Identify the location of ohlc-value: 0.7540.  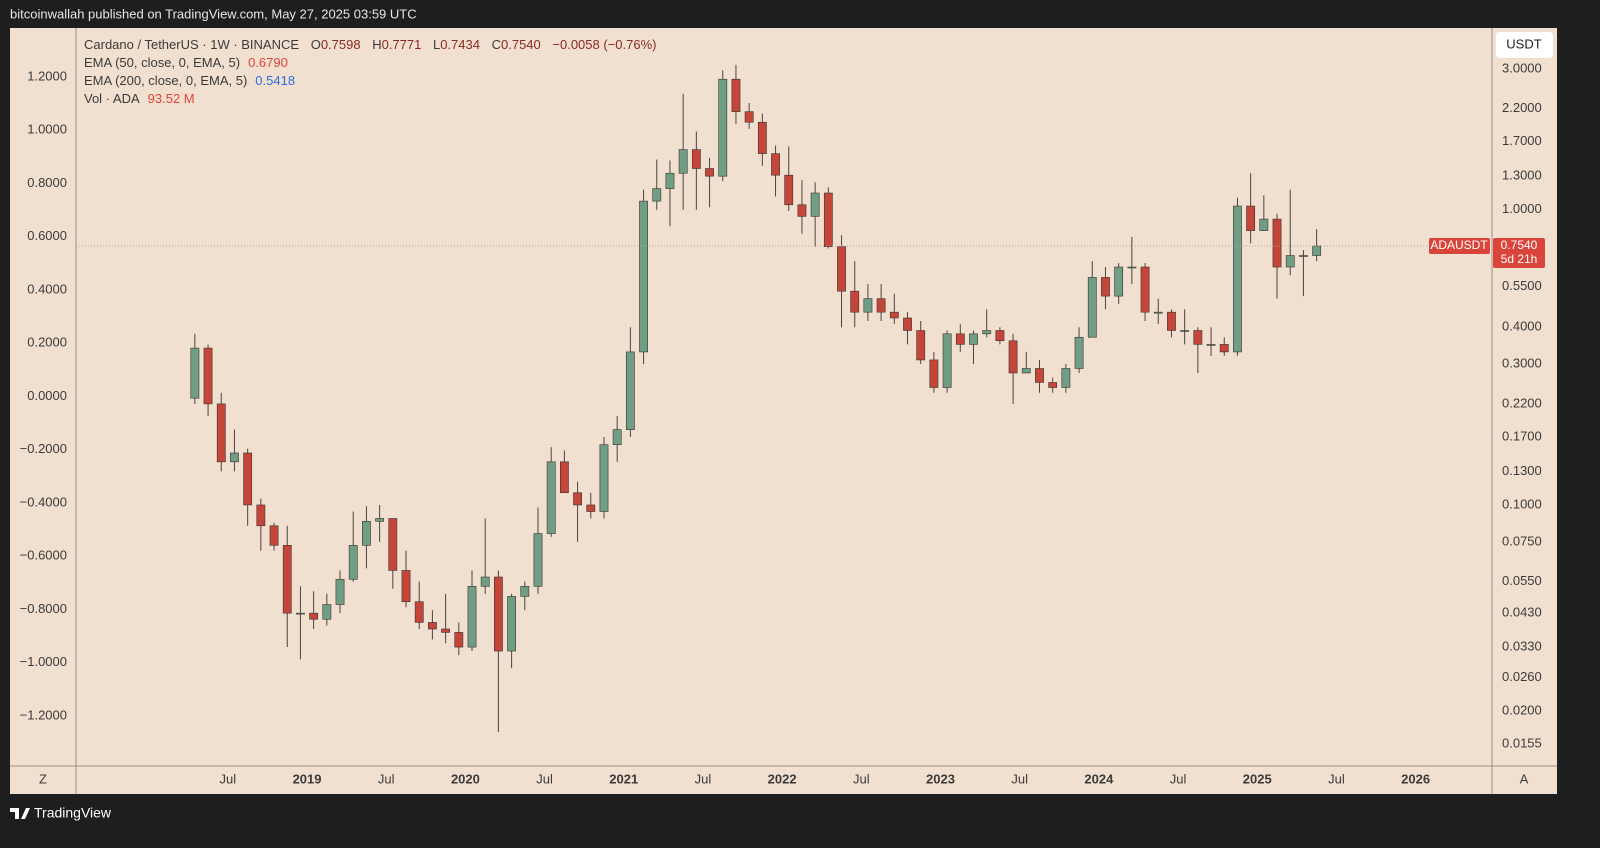
(521, 44).